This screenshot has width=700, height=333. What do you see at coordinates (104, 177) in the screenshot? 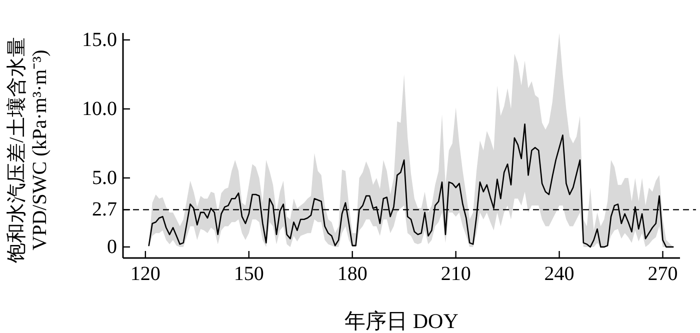
I see `y-tick-label: 5.0` at bounding box center [104, 177].